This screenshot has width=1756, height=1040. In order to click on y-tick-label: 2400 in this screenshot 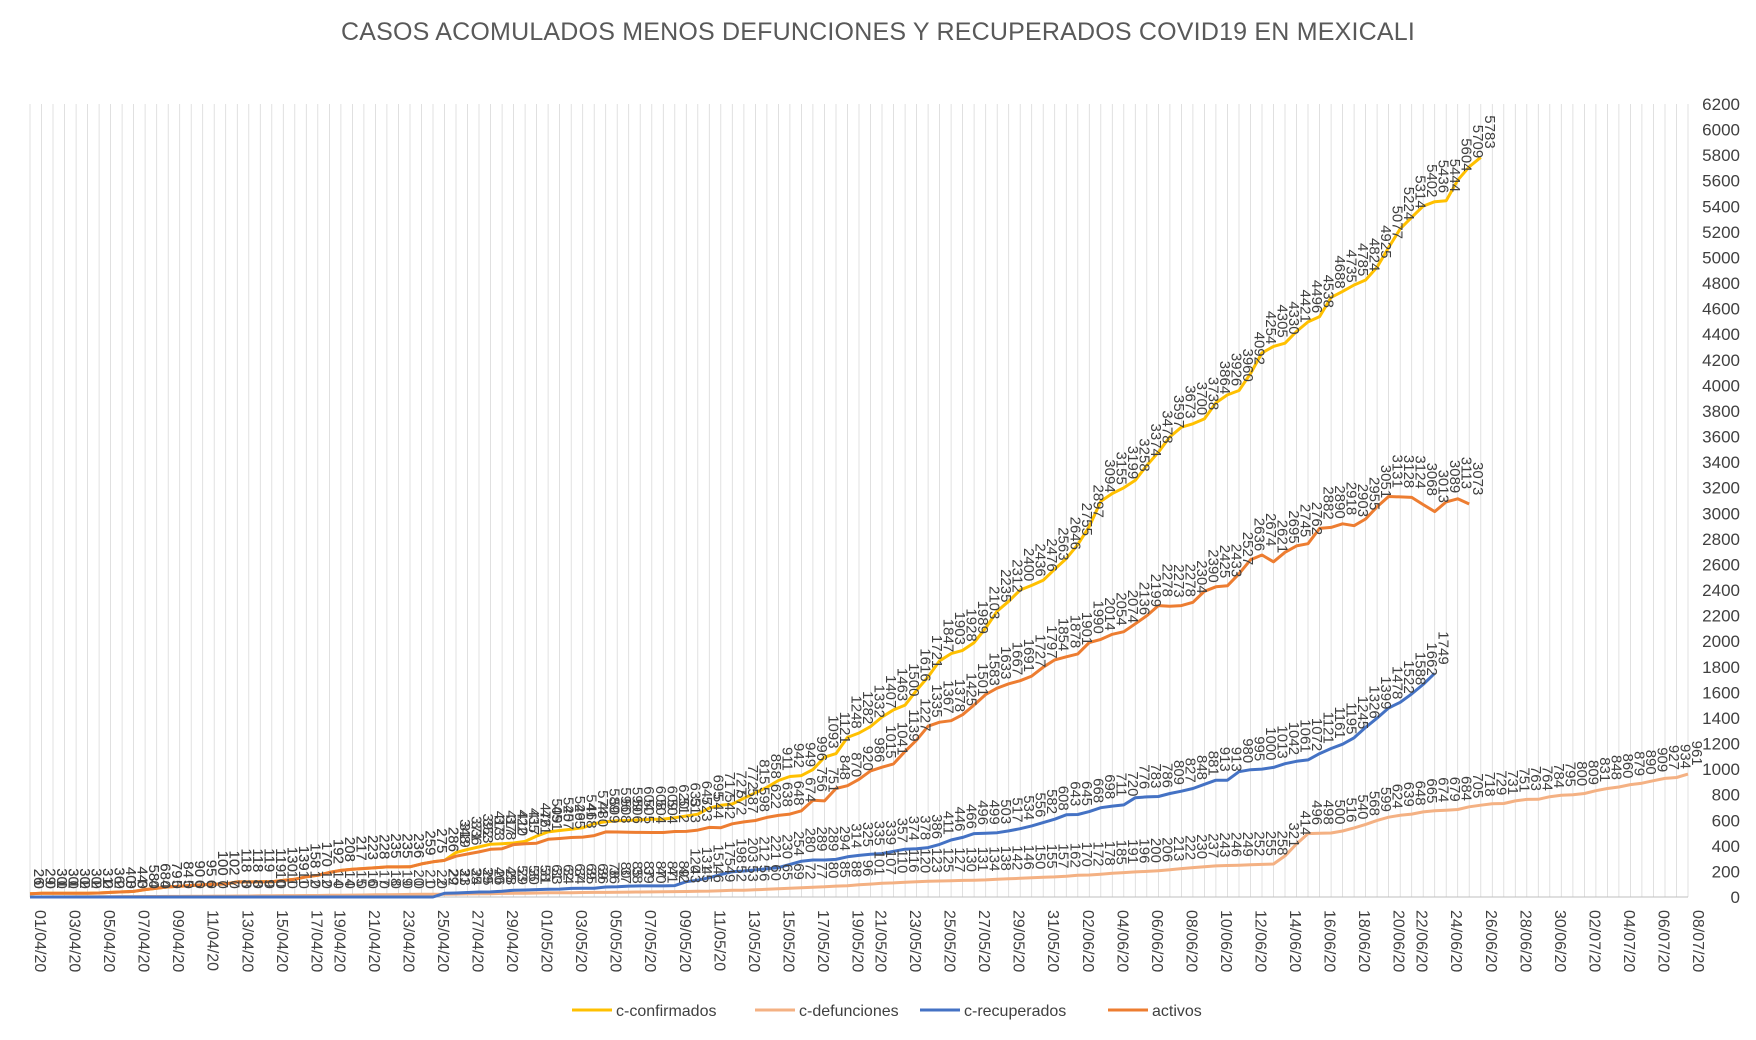, I will do `click(1721, 590)`.